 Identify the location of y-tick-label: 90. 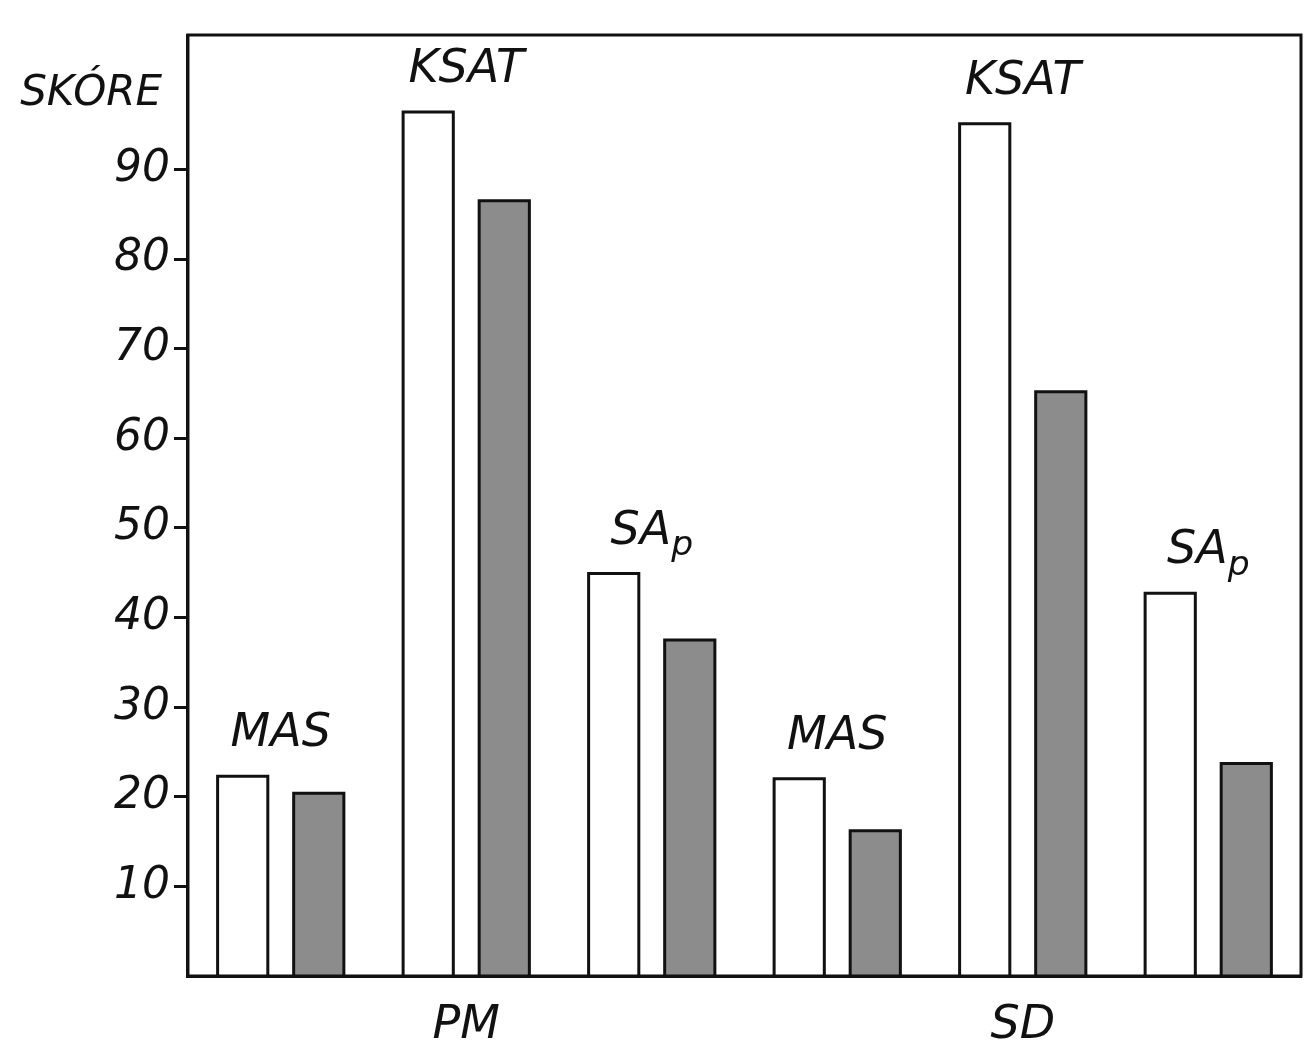
(141, 165).